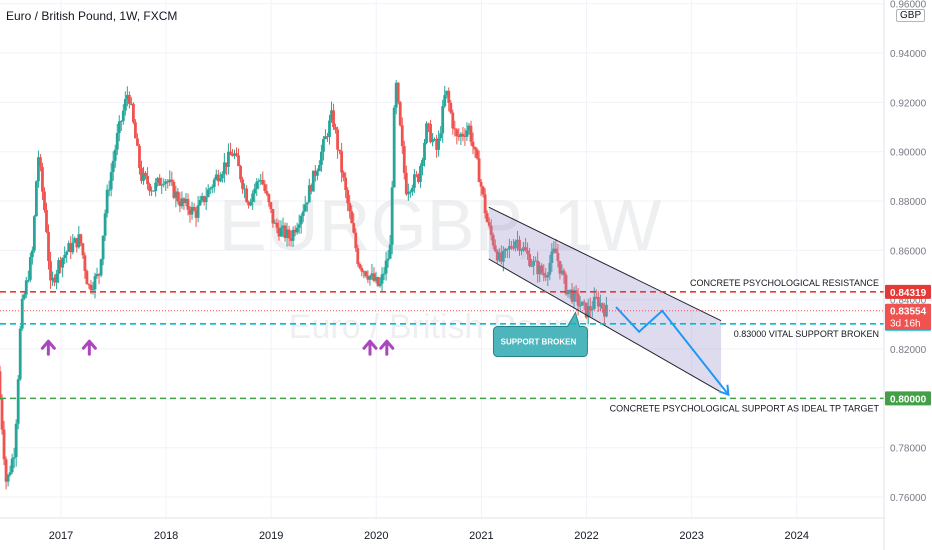 This screenshot has width=932, height=550. Describe the element at coordinates (911, 15) in the screenshot. I see `currency-button: GBP` at that location.